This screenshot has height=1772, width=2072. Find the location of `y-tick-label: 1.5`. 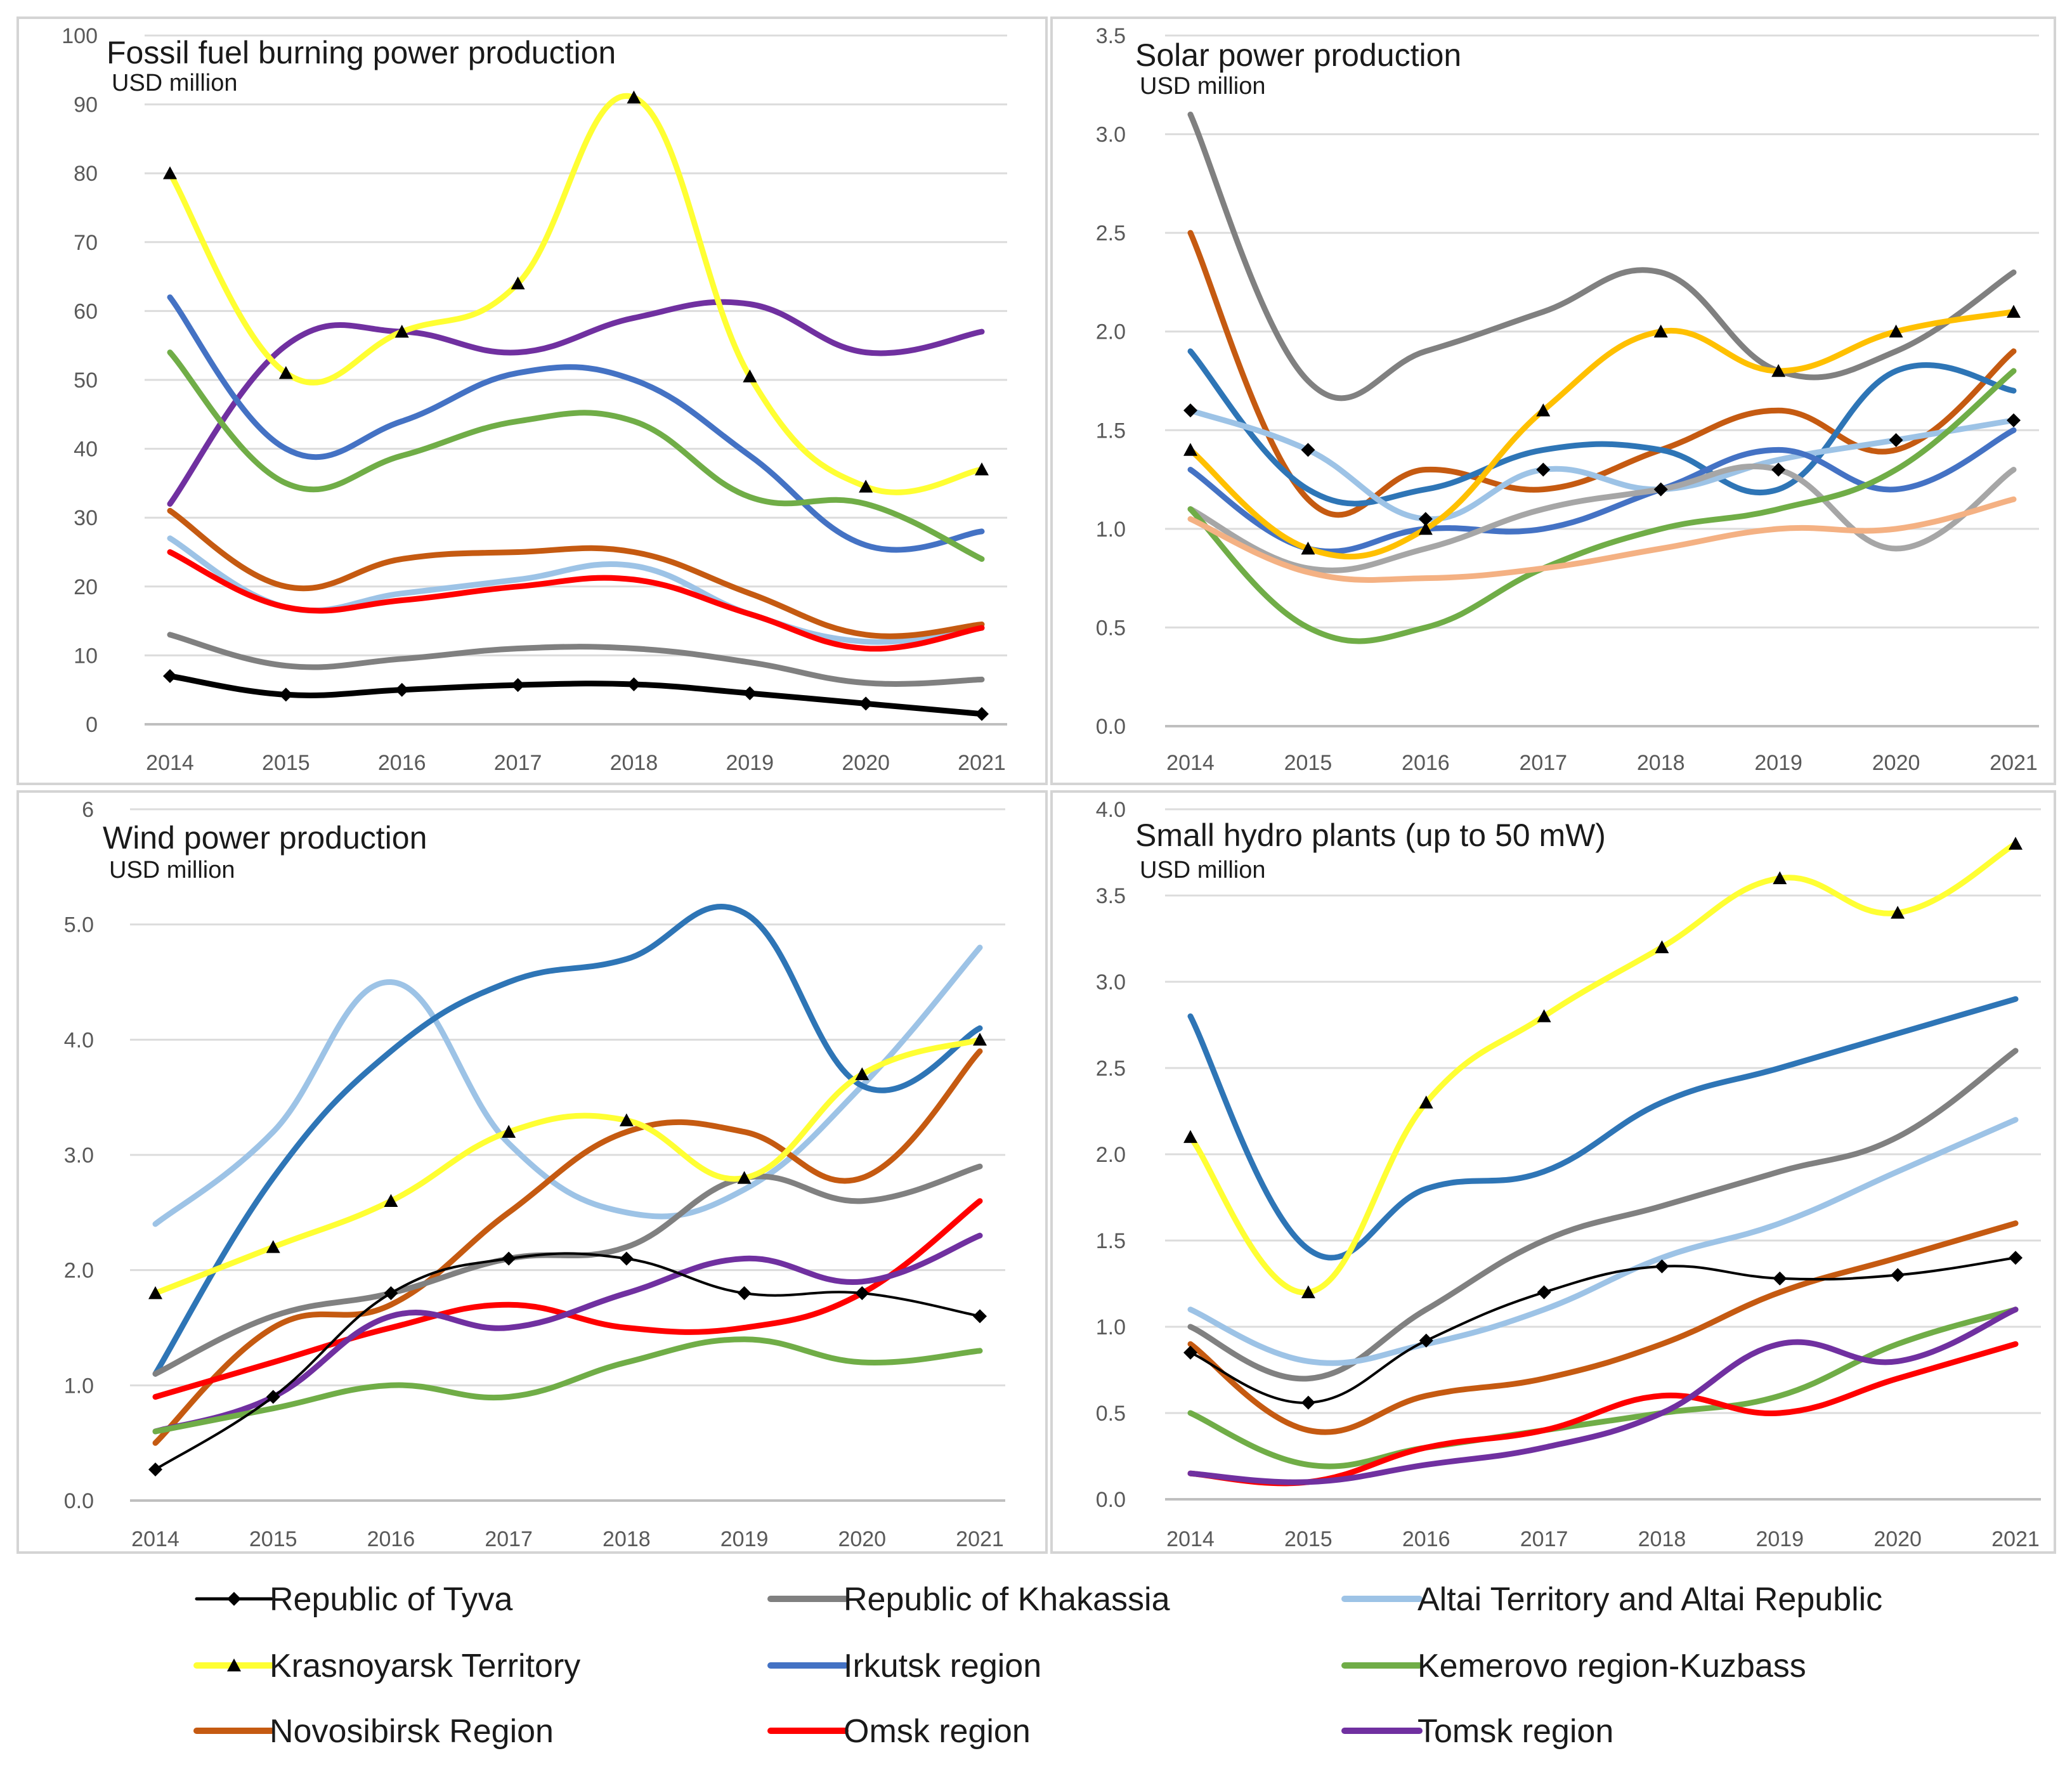

y-tick-label: 1.5 is located at coordinates (1111, 1241).